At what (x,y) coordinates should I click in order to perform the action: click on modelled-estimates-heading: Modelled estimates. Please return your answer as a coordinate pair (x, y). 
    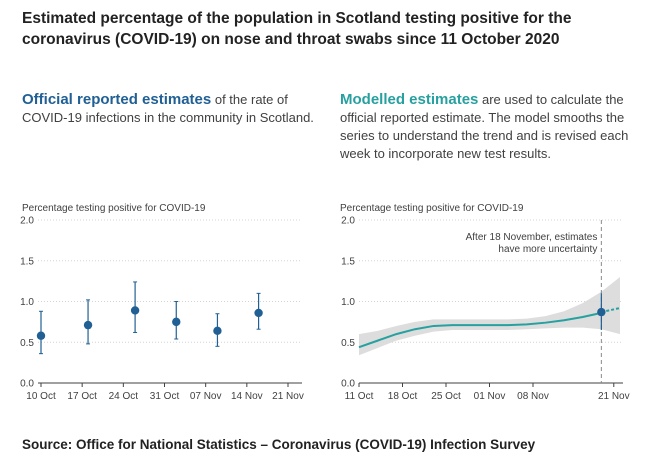
    Looking at the image, I should click on (409, 99).